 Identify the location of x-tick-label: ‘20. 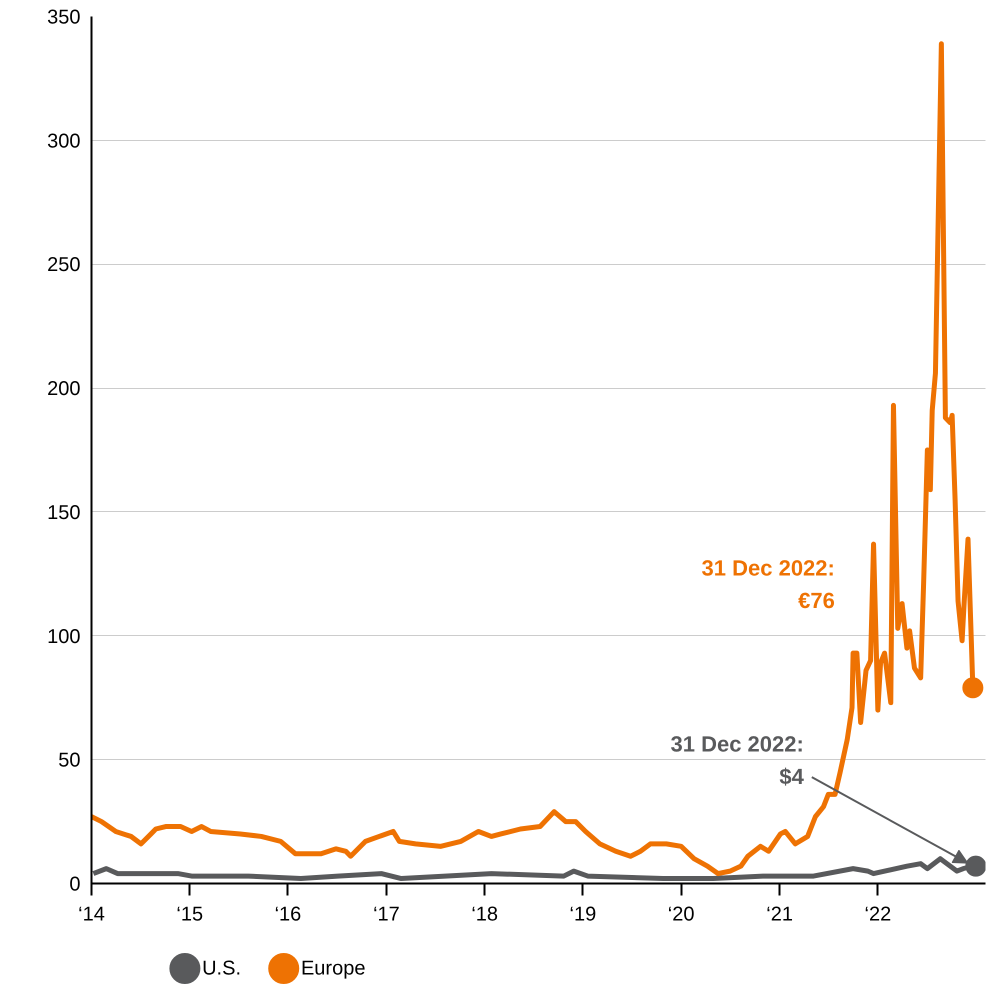
(681, 915).